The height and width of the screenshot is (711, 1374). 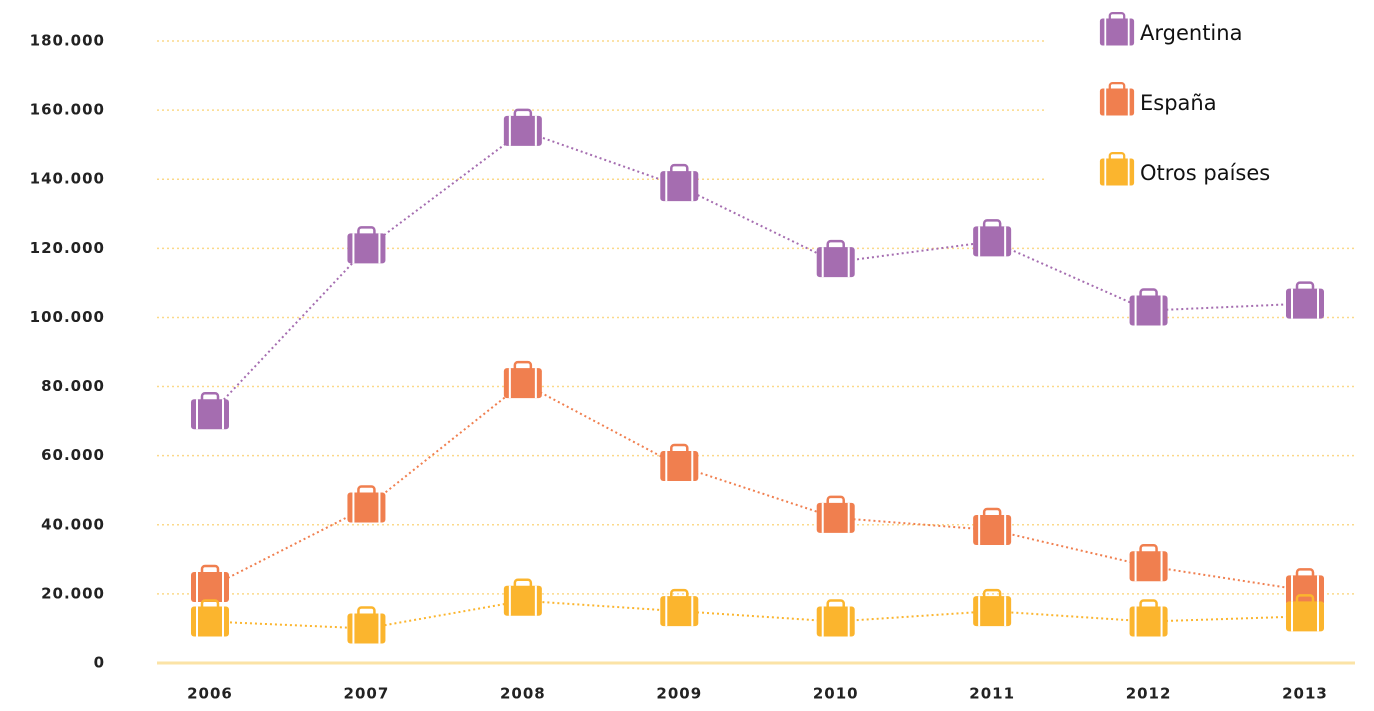 What do you see at coordinates (99, 663) in the screenshot?
I see `y-tick-label: 0` at bounding box center [99, 663].